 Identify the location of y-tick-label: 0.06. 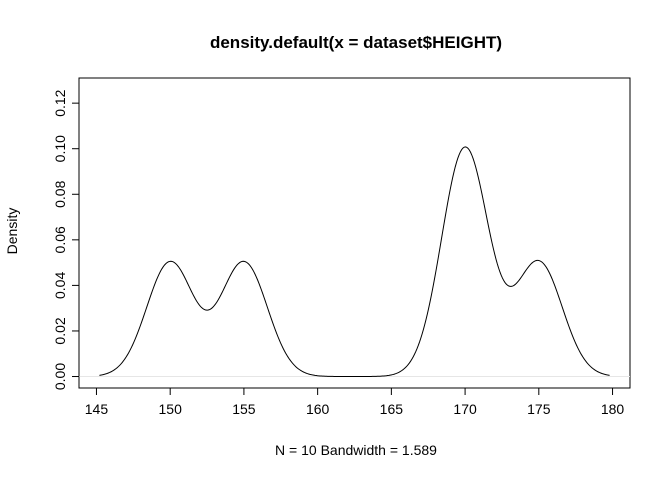
(60, 239).